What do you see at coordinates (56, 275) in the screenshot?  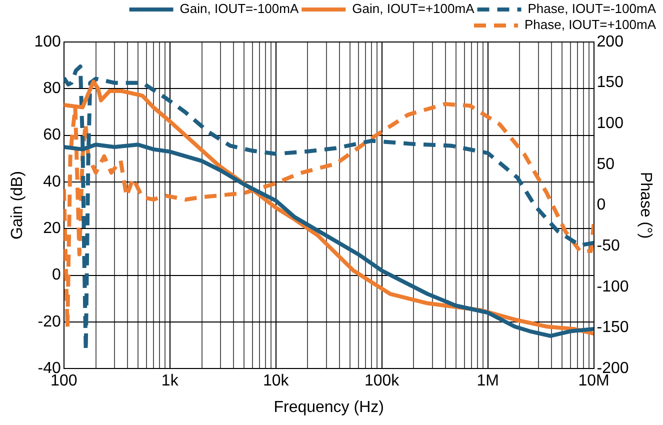 I see `y-tick-label: 0` at bounding box center [56, 275].